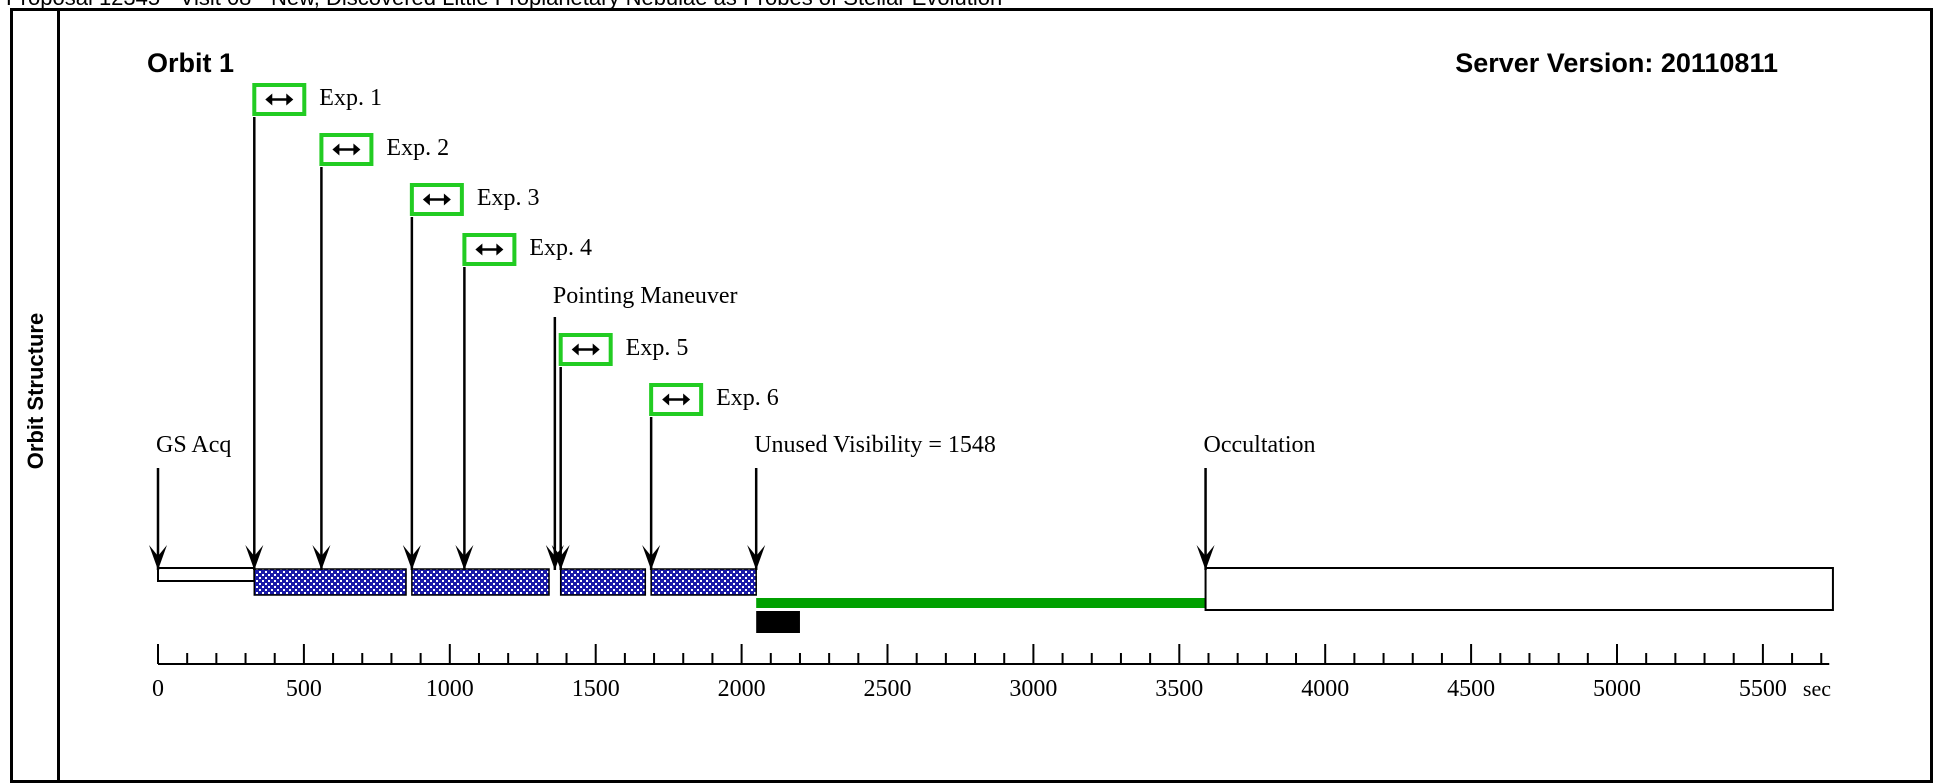  Describe the element at coordinates (1325, 689) in the screenshot. I see `tick-label: 4000` at that location.